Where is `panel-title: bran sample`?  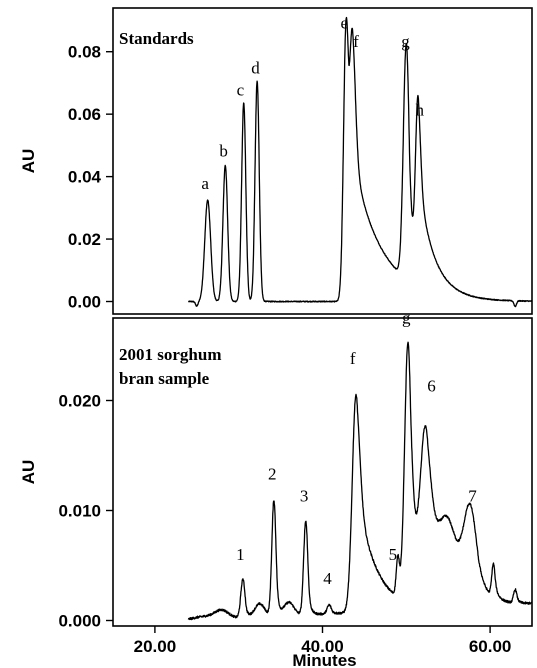
panel-title: bran sample is located at coordinates (164, 378).